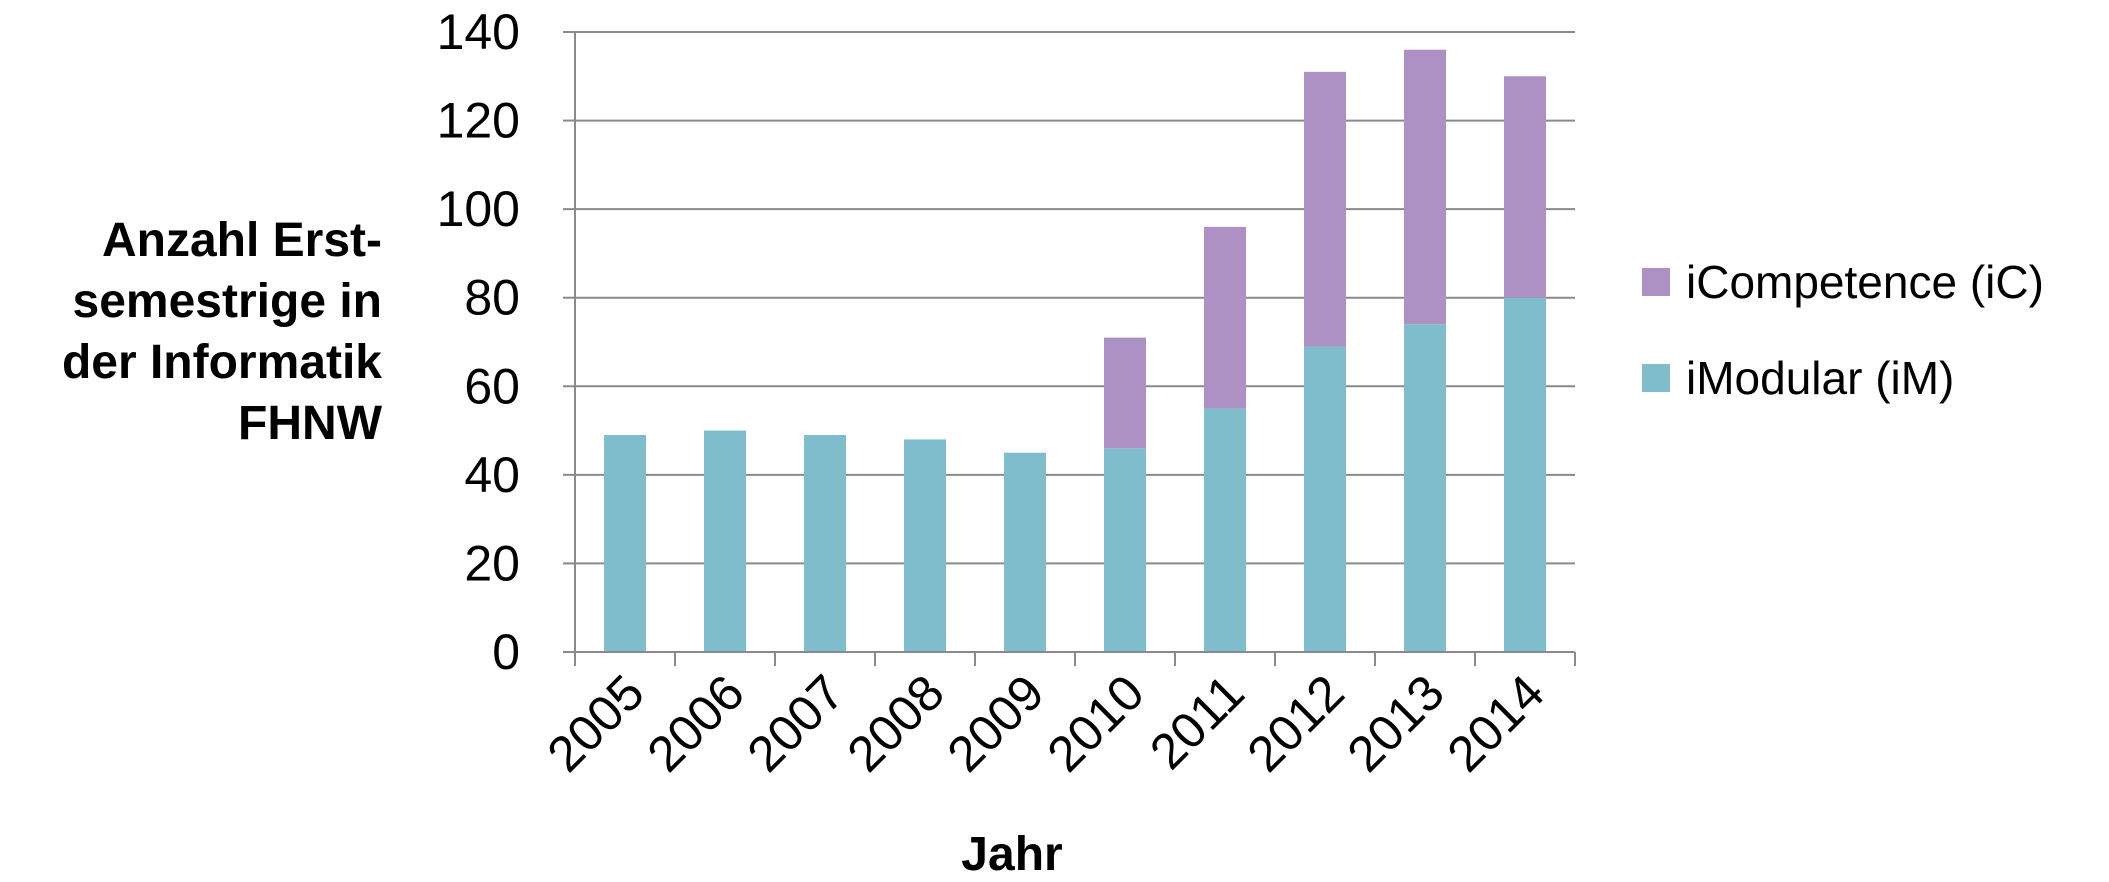 This screenshot has width=2109, height=882. What do you see at coordinates (478, 342) in the screenshot?
I see `y-tick-labels: 0 20 40 60 80 100 120 140` at bounding box center [478, 342].